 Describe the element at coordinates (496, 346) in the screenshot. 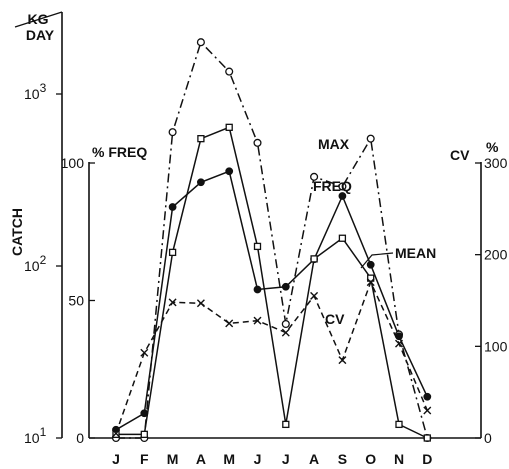

I see `cv-tick-label-100: 100` at that location.